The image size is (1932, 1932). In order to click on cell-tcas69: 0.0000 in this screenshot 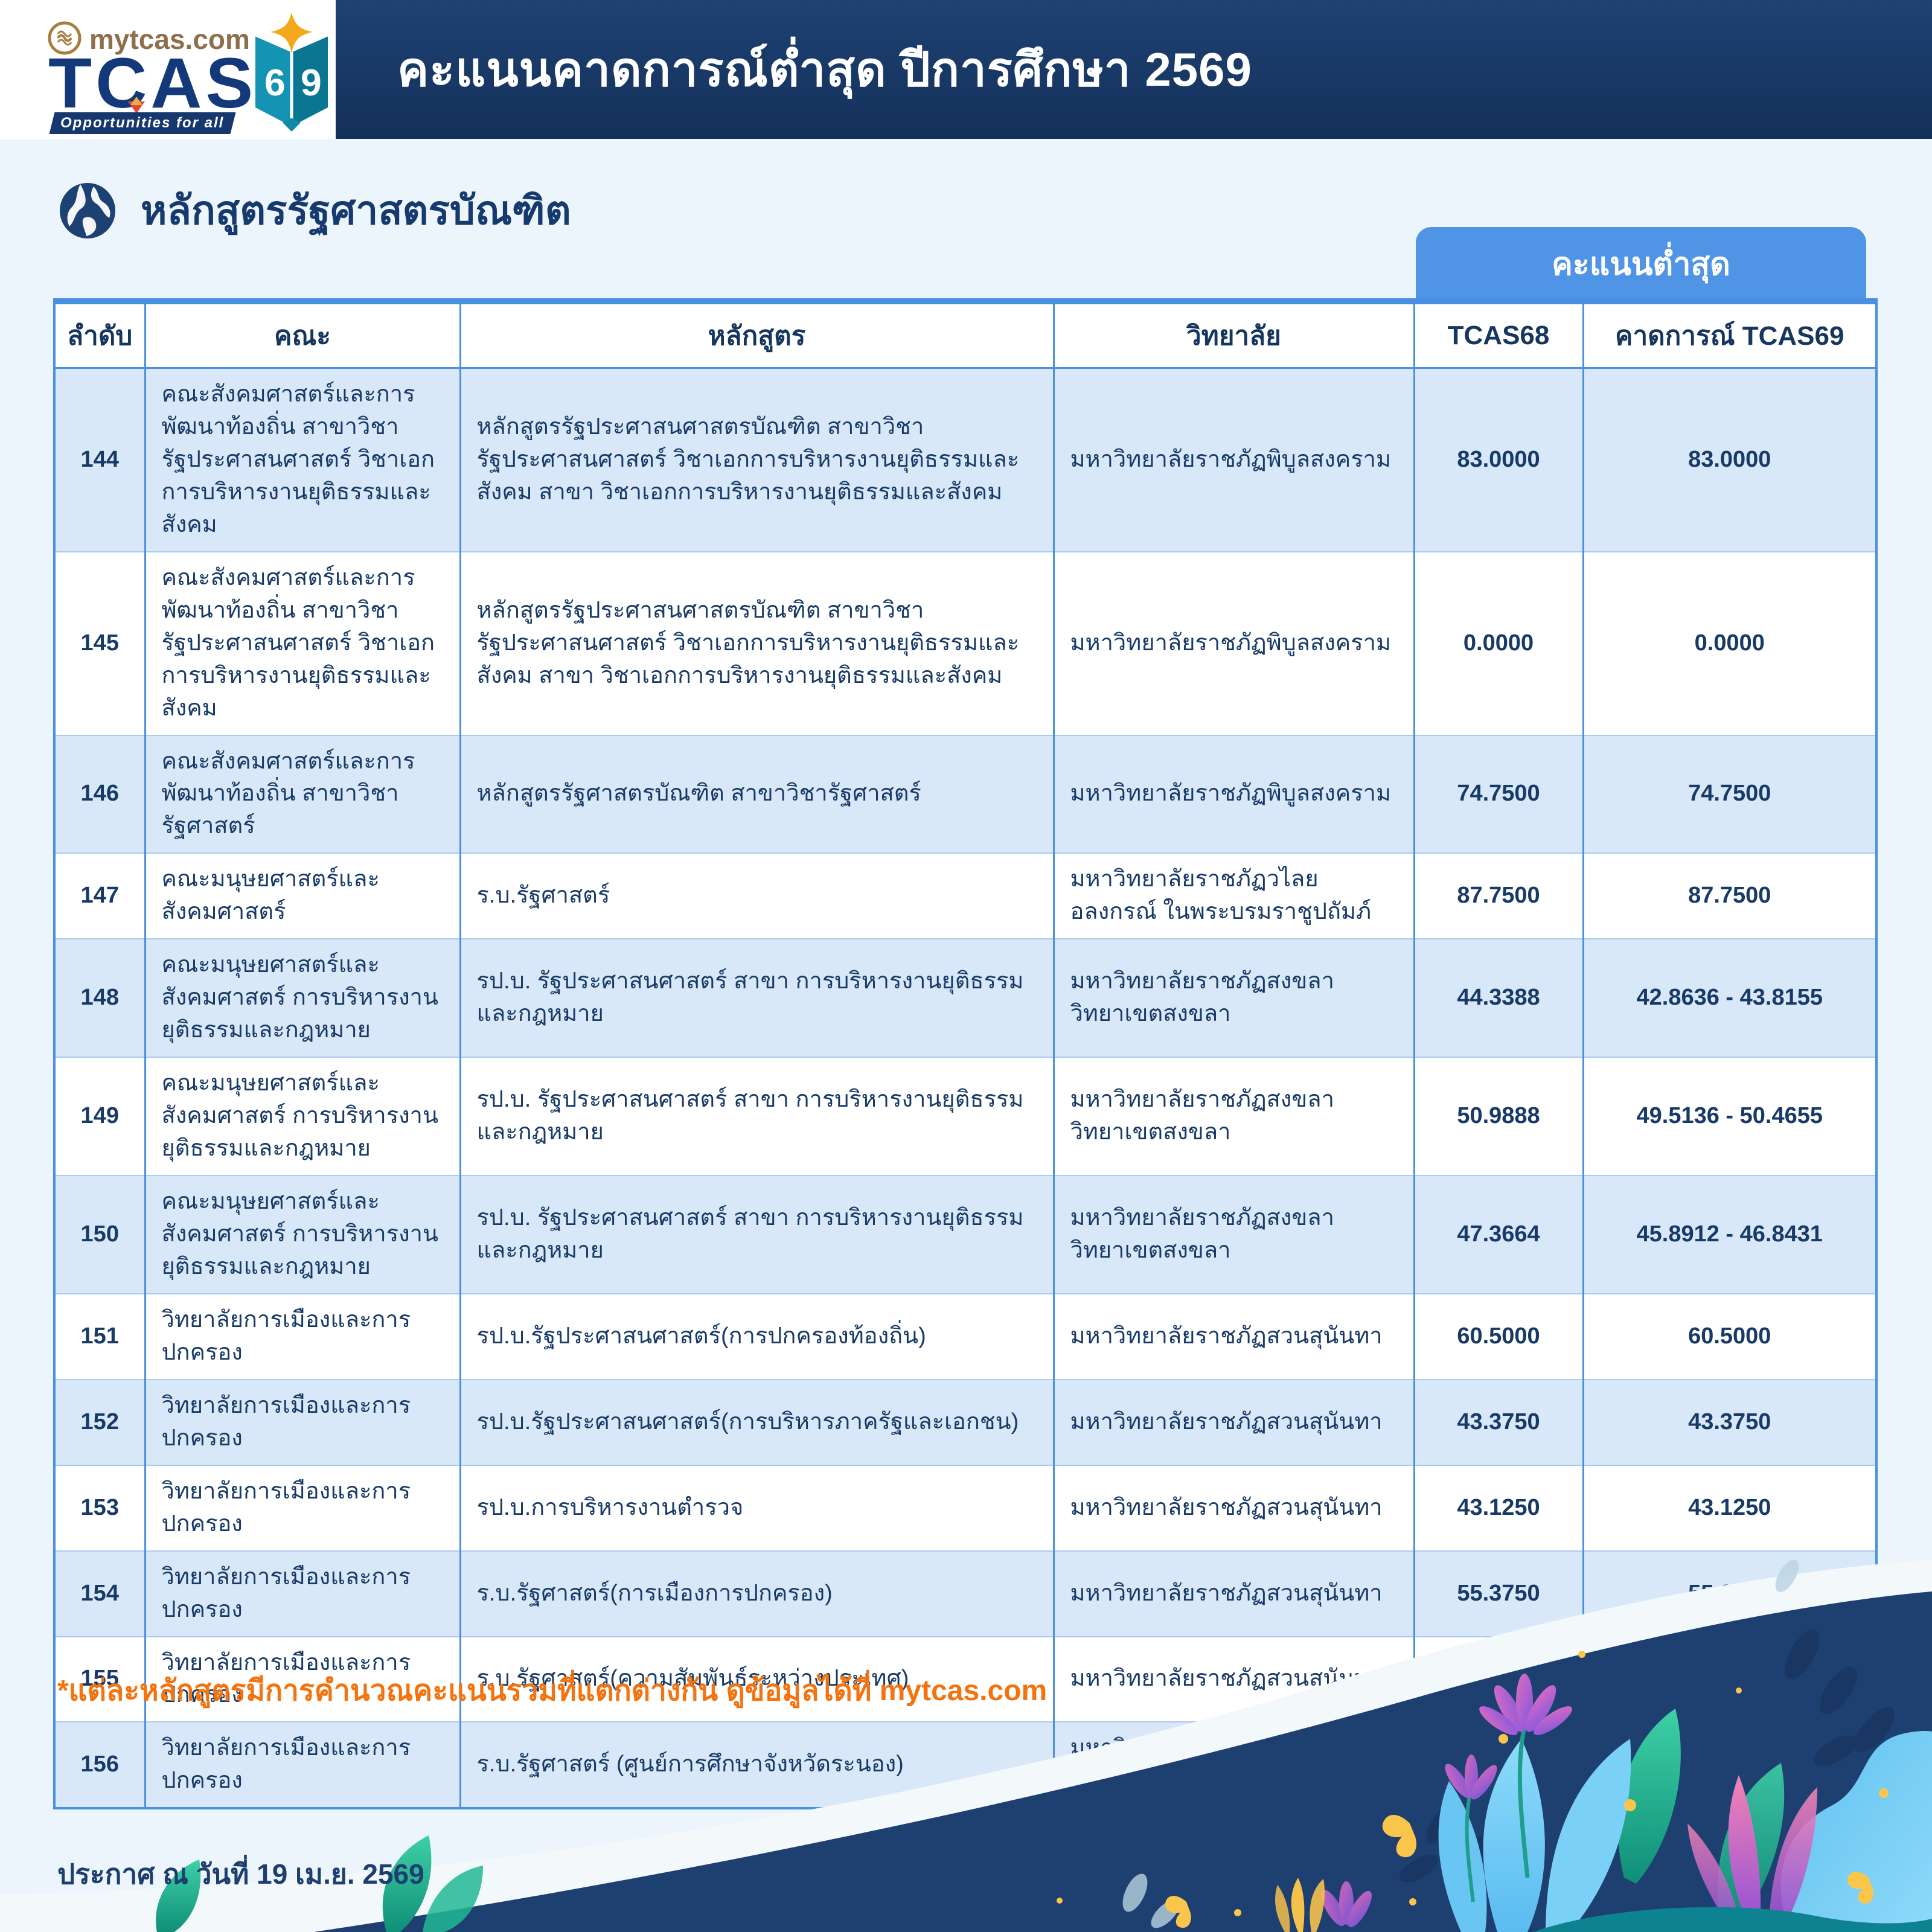, I will do `click(1729, 643)`.